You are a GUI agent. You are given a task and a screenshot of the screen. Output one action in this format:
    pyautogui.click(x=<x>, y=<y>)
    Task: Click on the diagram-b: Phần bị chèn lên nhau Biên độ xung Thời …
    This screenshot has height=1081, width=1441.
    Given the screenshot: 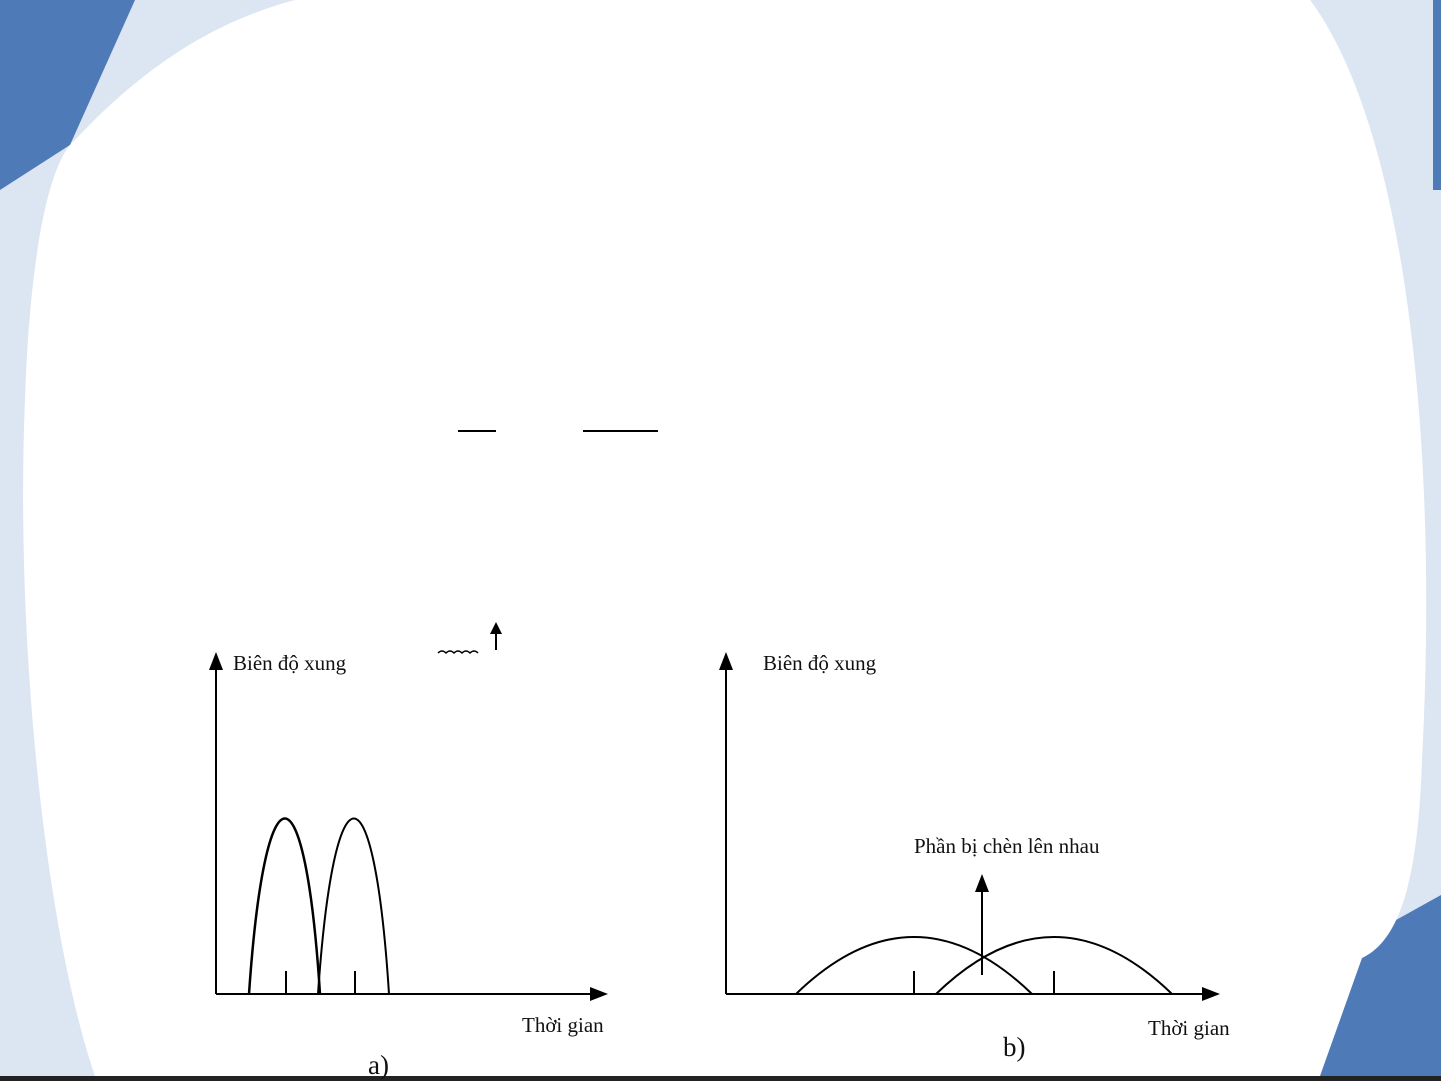 What is the action you would take?
    pyautogui.click(x=974, y=856)
    